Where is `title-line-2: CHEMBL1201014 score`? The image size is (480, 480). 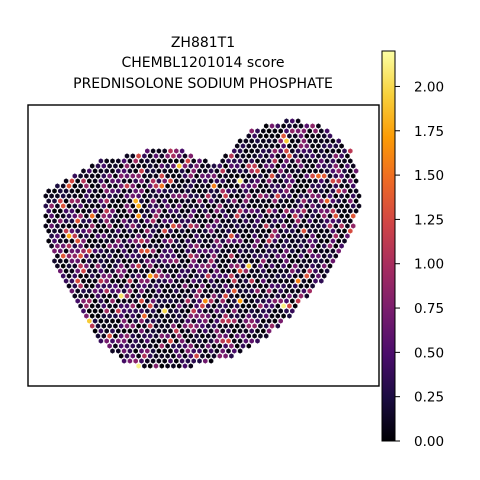
title-line-2: CHEMBL1201014 score is located at coordinates (202, 63).